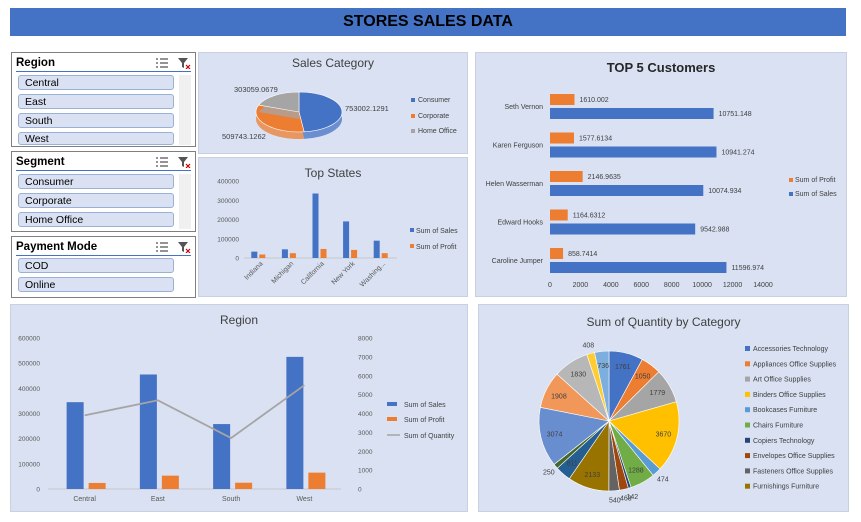  I want to click on y-left-tick-label: 300000, so click(29, 414).